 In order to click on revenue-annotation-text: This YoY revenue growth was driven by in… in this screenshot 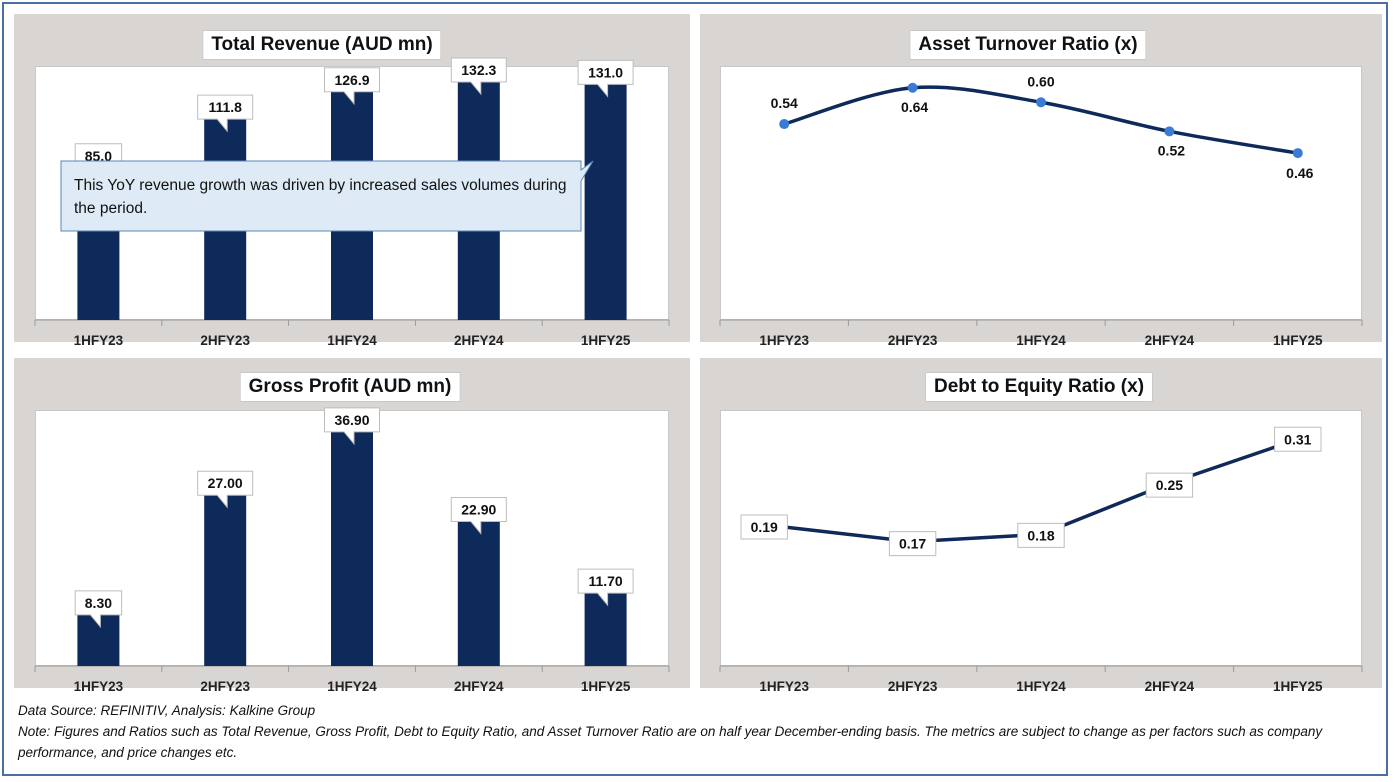, I will do `click(320, 197)`.